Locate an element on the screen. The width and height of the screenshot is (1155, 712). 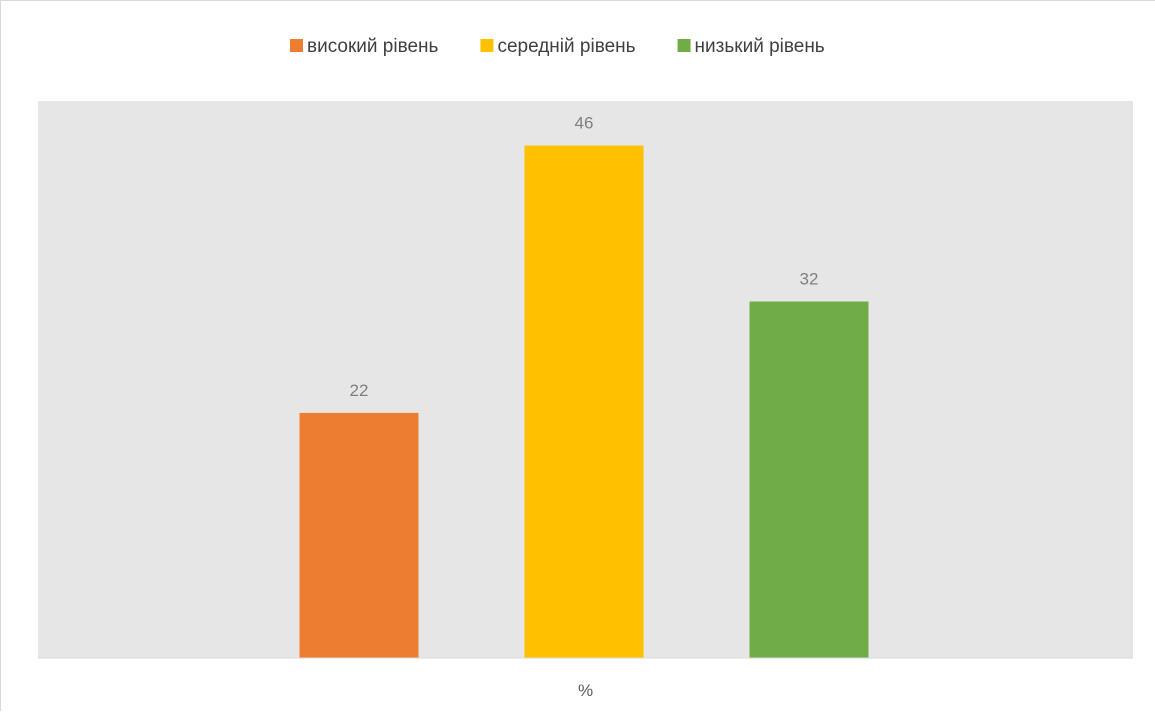
data-label-2: 46 is located at coordinates (584, 123).